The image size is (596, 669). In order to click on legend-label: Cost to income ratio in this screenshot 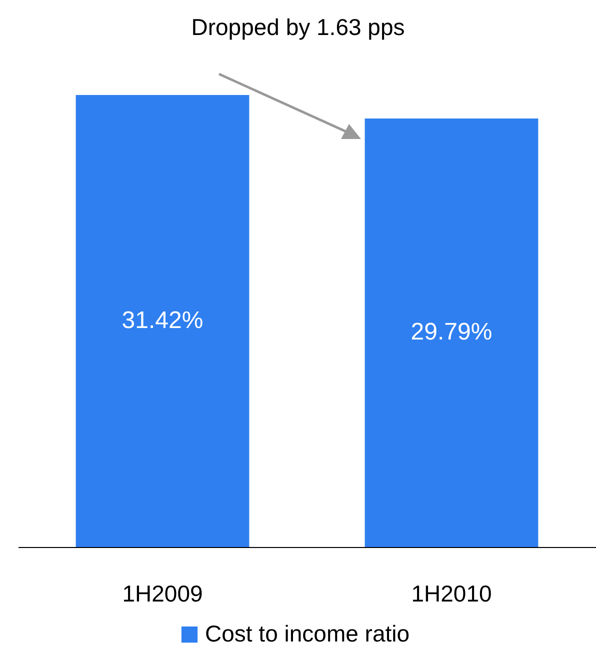, I will do `click(307, 633)`.